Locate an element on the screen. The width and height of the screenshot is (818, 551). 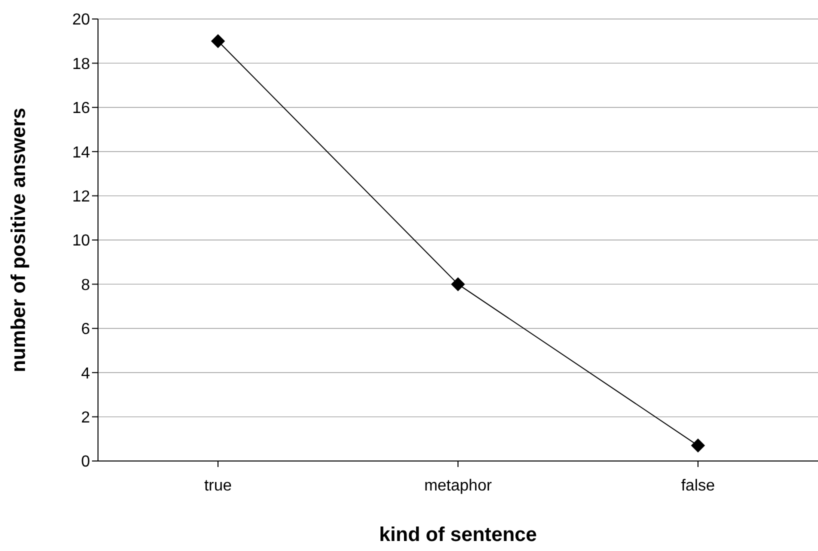
y-tick-label: 8 is located at coordinates (85, 285).